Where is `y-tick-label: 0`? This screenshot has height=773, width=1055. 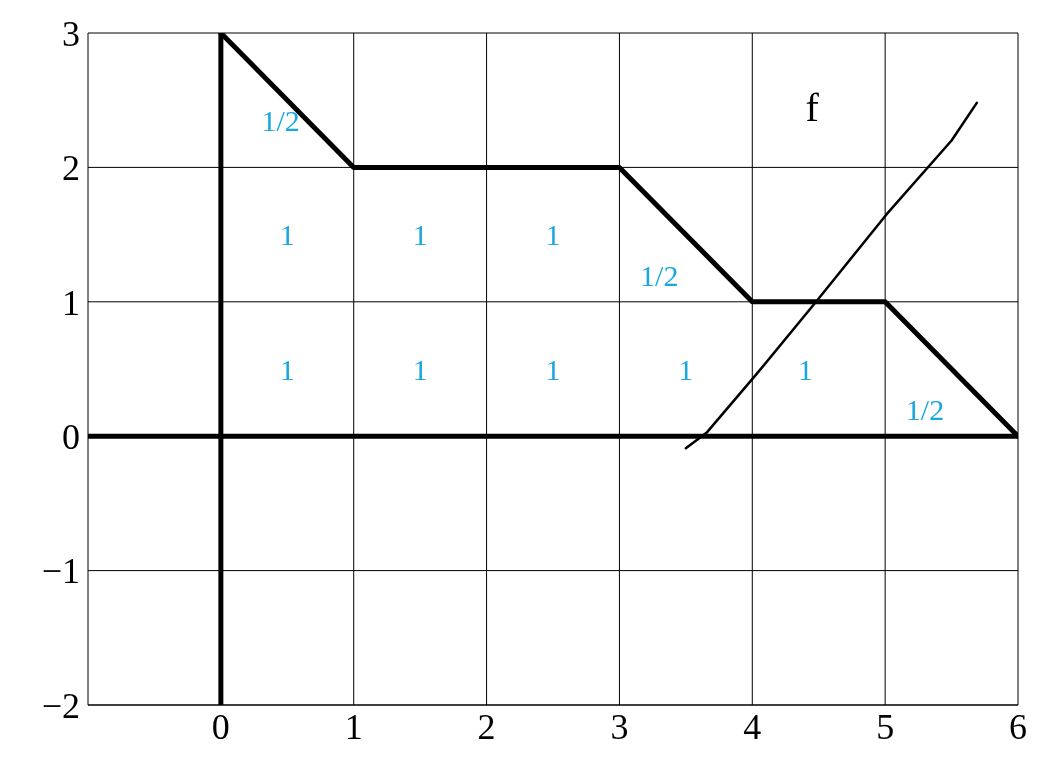
y-tick-label: 0 is located at coordinates (71, 436).